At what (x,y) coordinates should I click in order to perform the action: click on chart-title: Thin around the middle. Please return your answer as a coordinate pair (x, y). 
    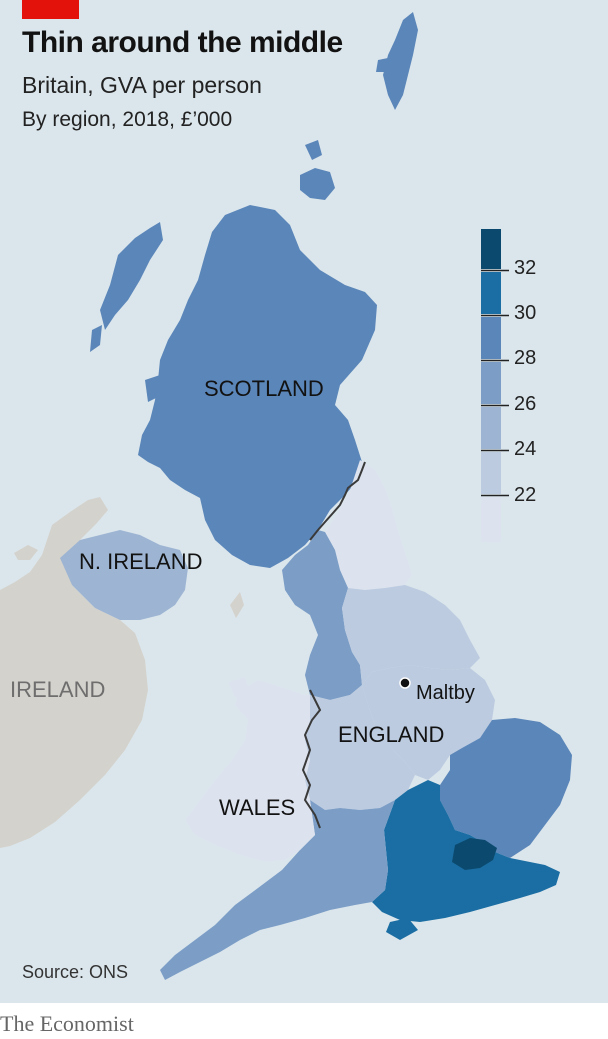
    Looking at the image, I should click on (182, 42).